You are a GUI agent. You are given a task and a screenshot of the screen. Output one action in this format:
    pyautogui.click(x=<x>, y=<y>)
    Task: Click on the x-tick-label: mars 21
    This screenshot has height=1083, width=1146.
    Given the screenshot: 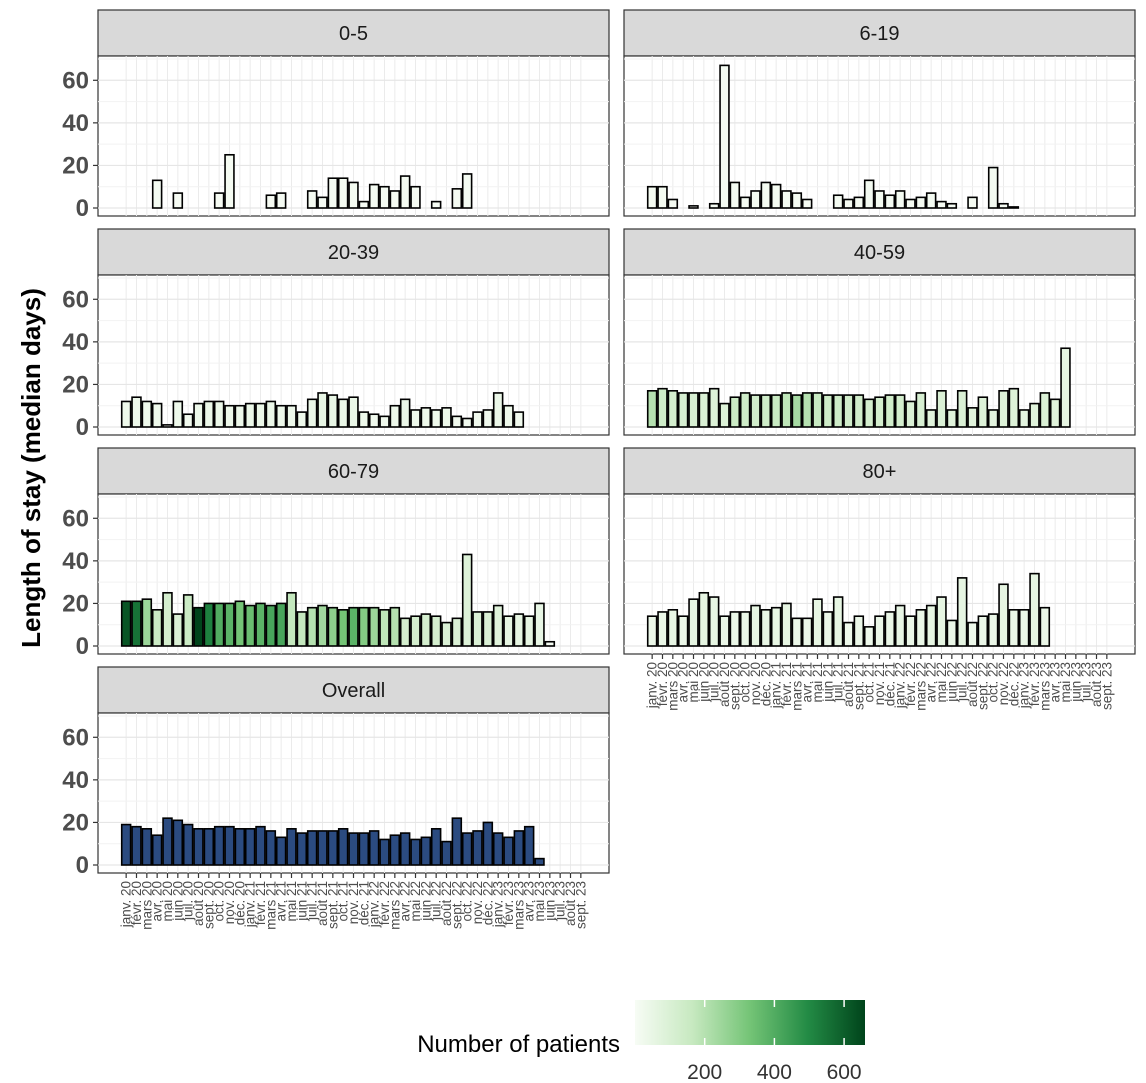 What is the action you would take?
    pyautogui.click(x=270, y=905)
    